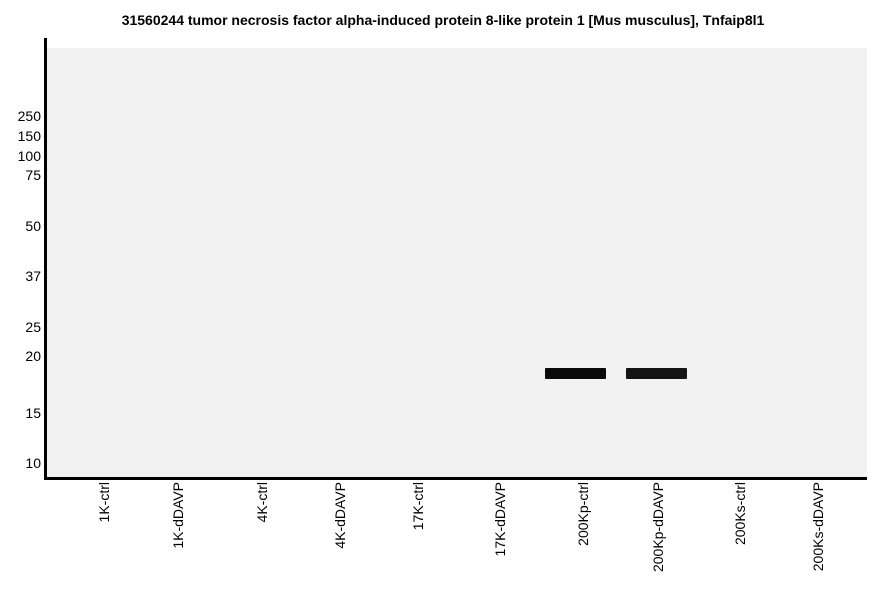 Image resolution: width=886 pixels, height=595 pixels. Describe the element at coordinates (340, 515) in the screenshot. I see `x-lane-label: 4K-dDAVP` at that location.